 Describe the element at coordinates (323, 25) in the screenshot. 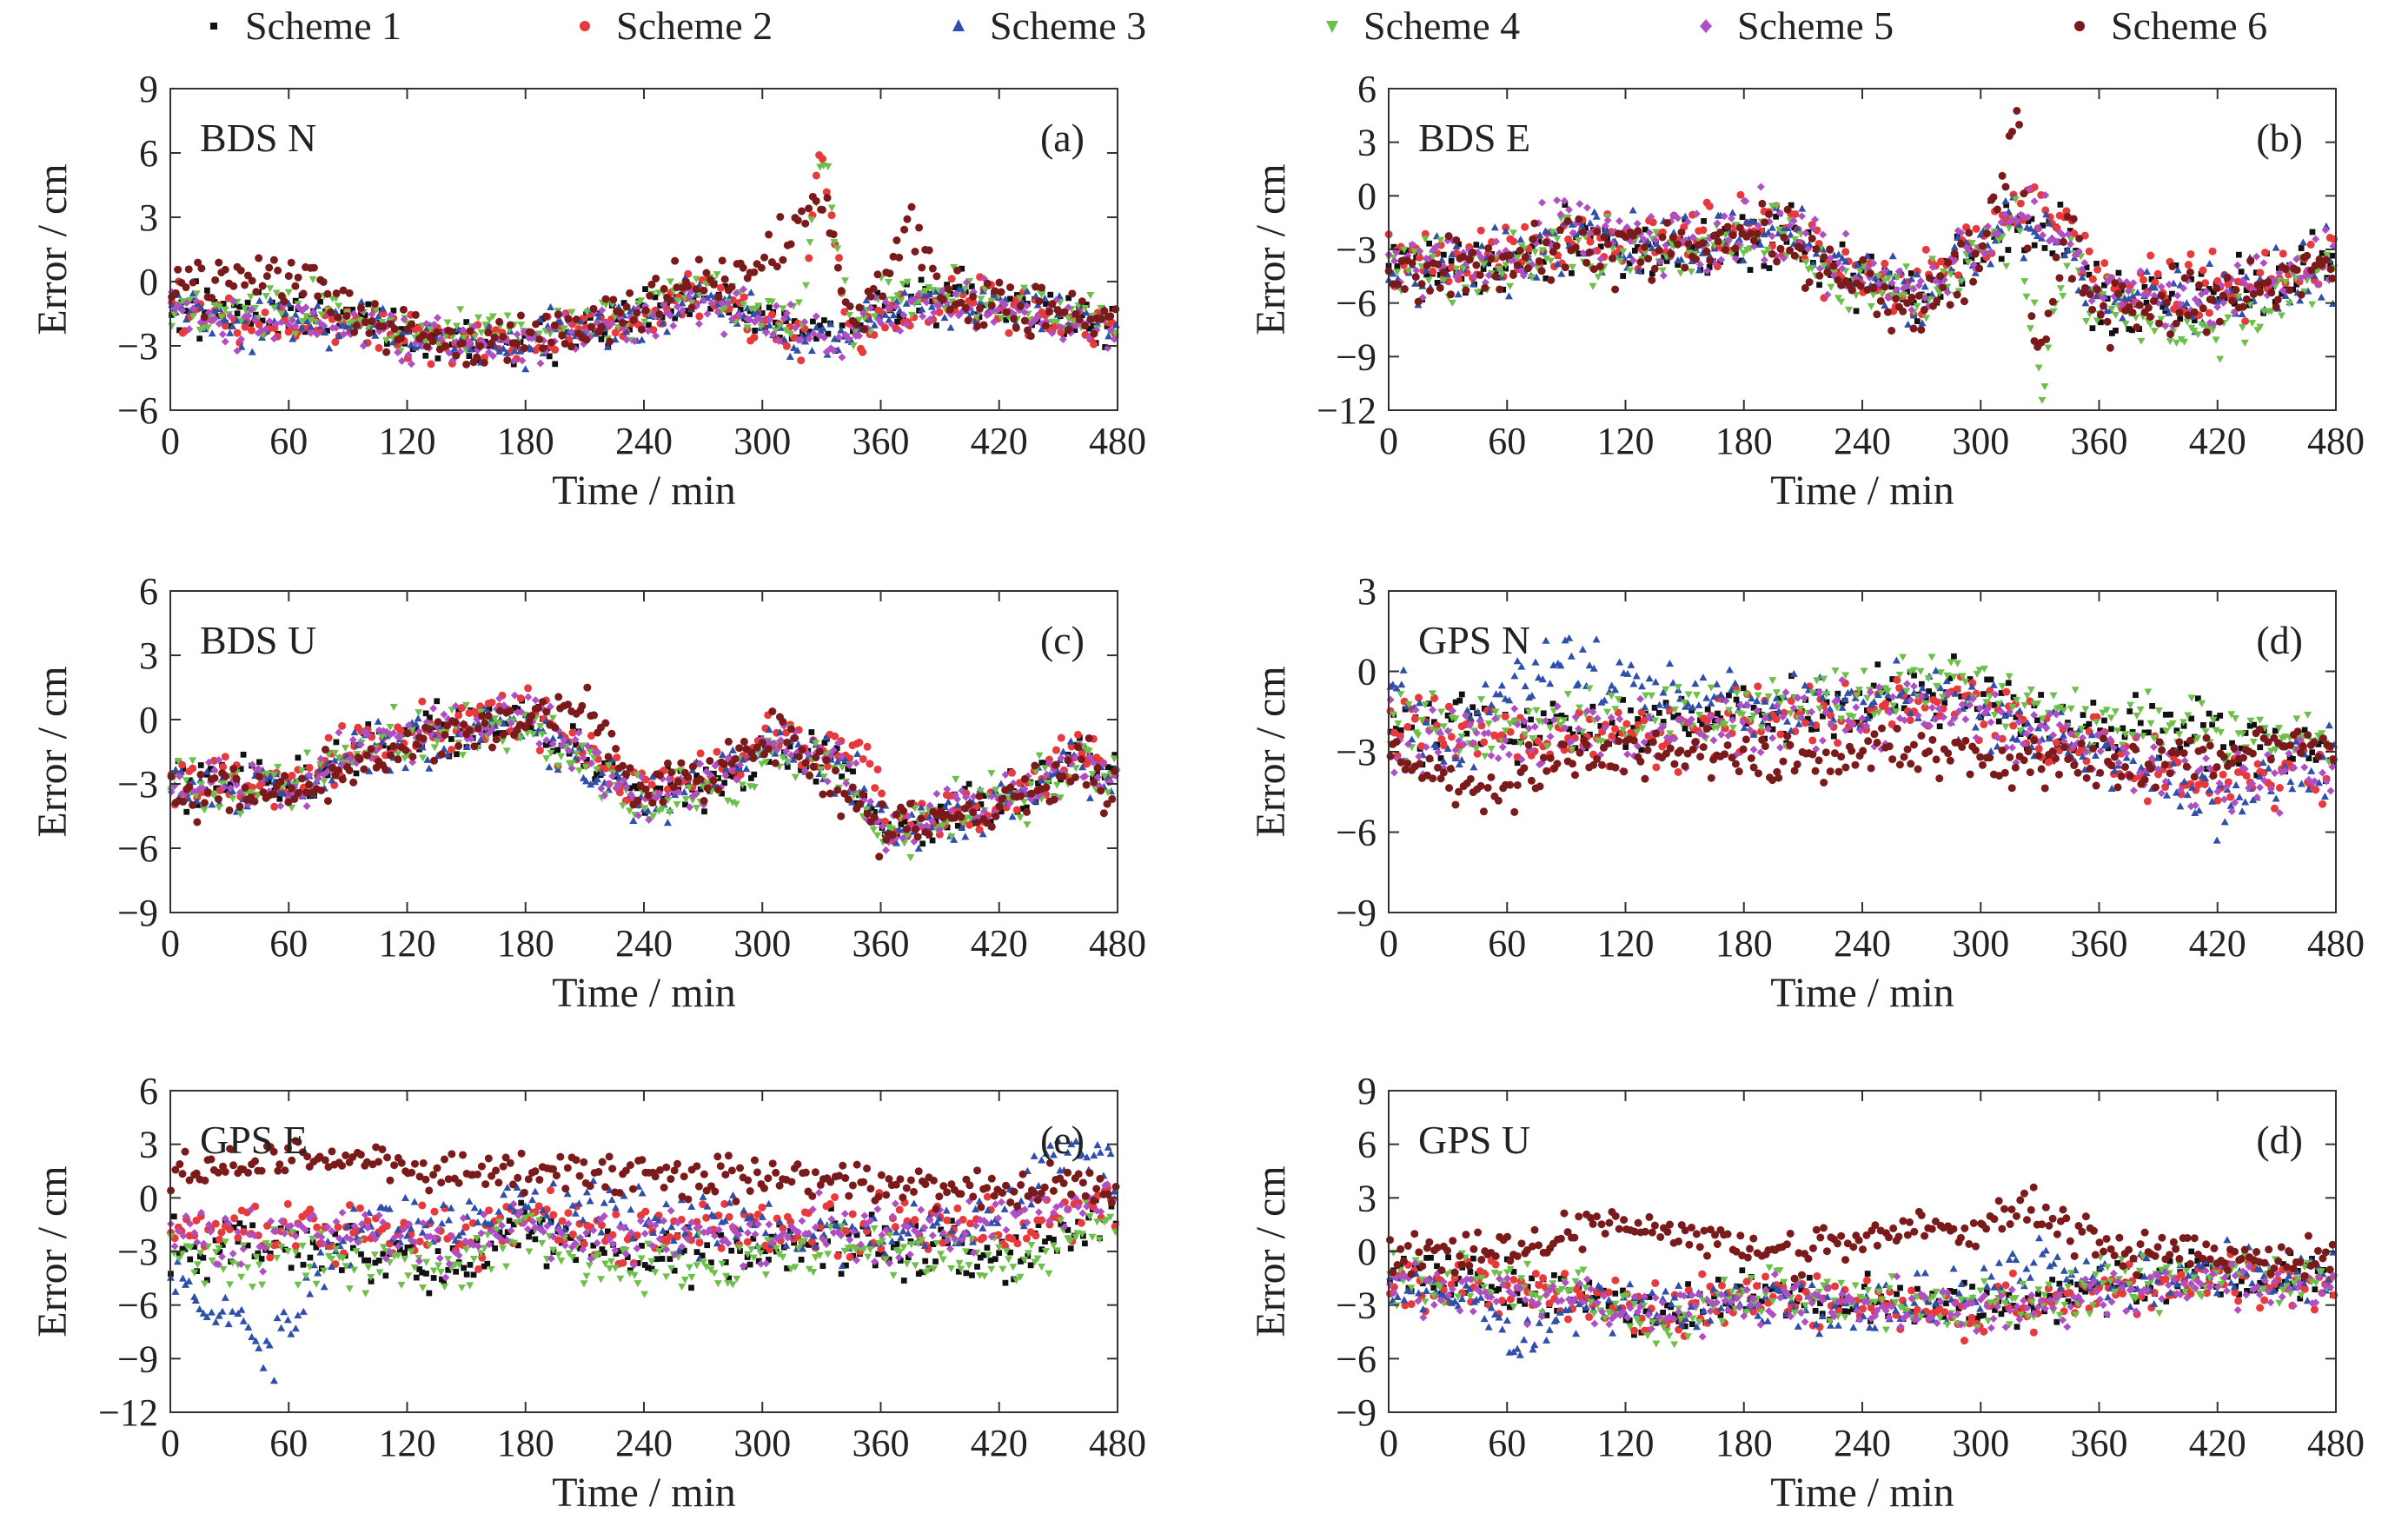

I see `legend-label: Scheme 1` at that location.